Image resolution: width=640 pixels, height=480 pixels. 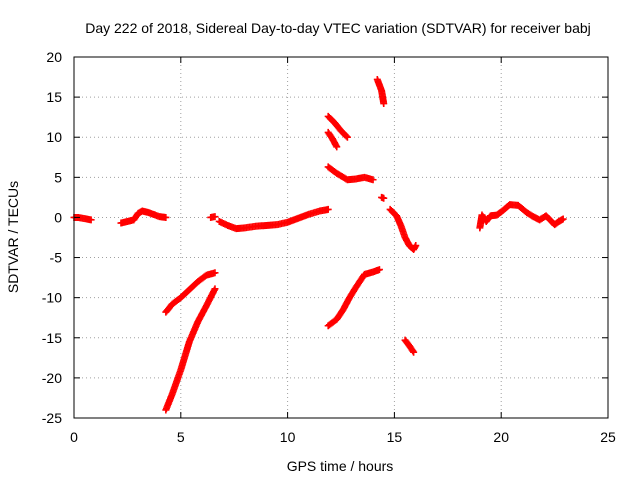 What do you see at coordinates (501, 437) in the screenshot?
I see `x-tick-label: 20` at bounding box center [501, 437].